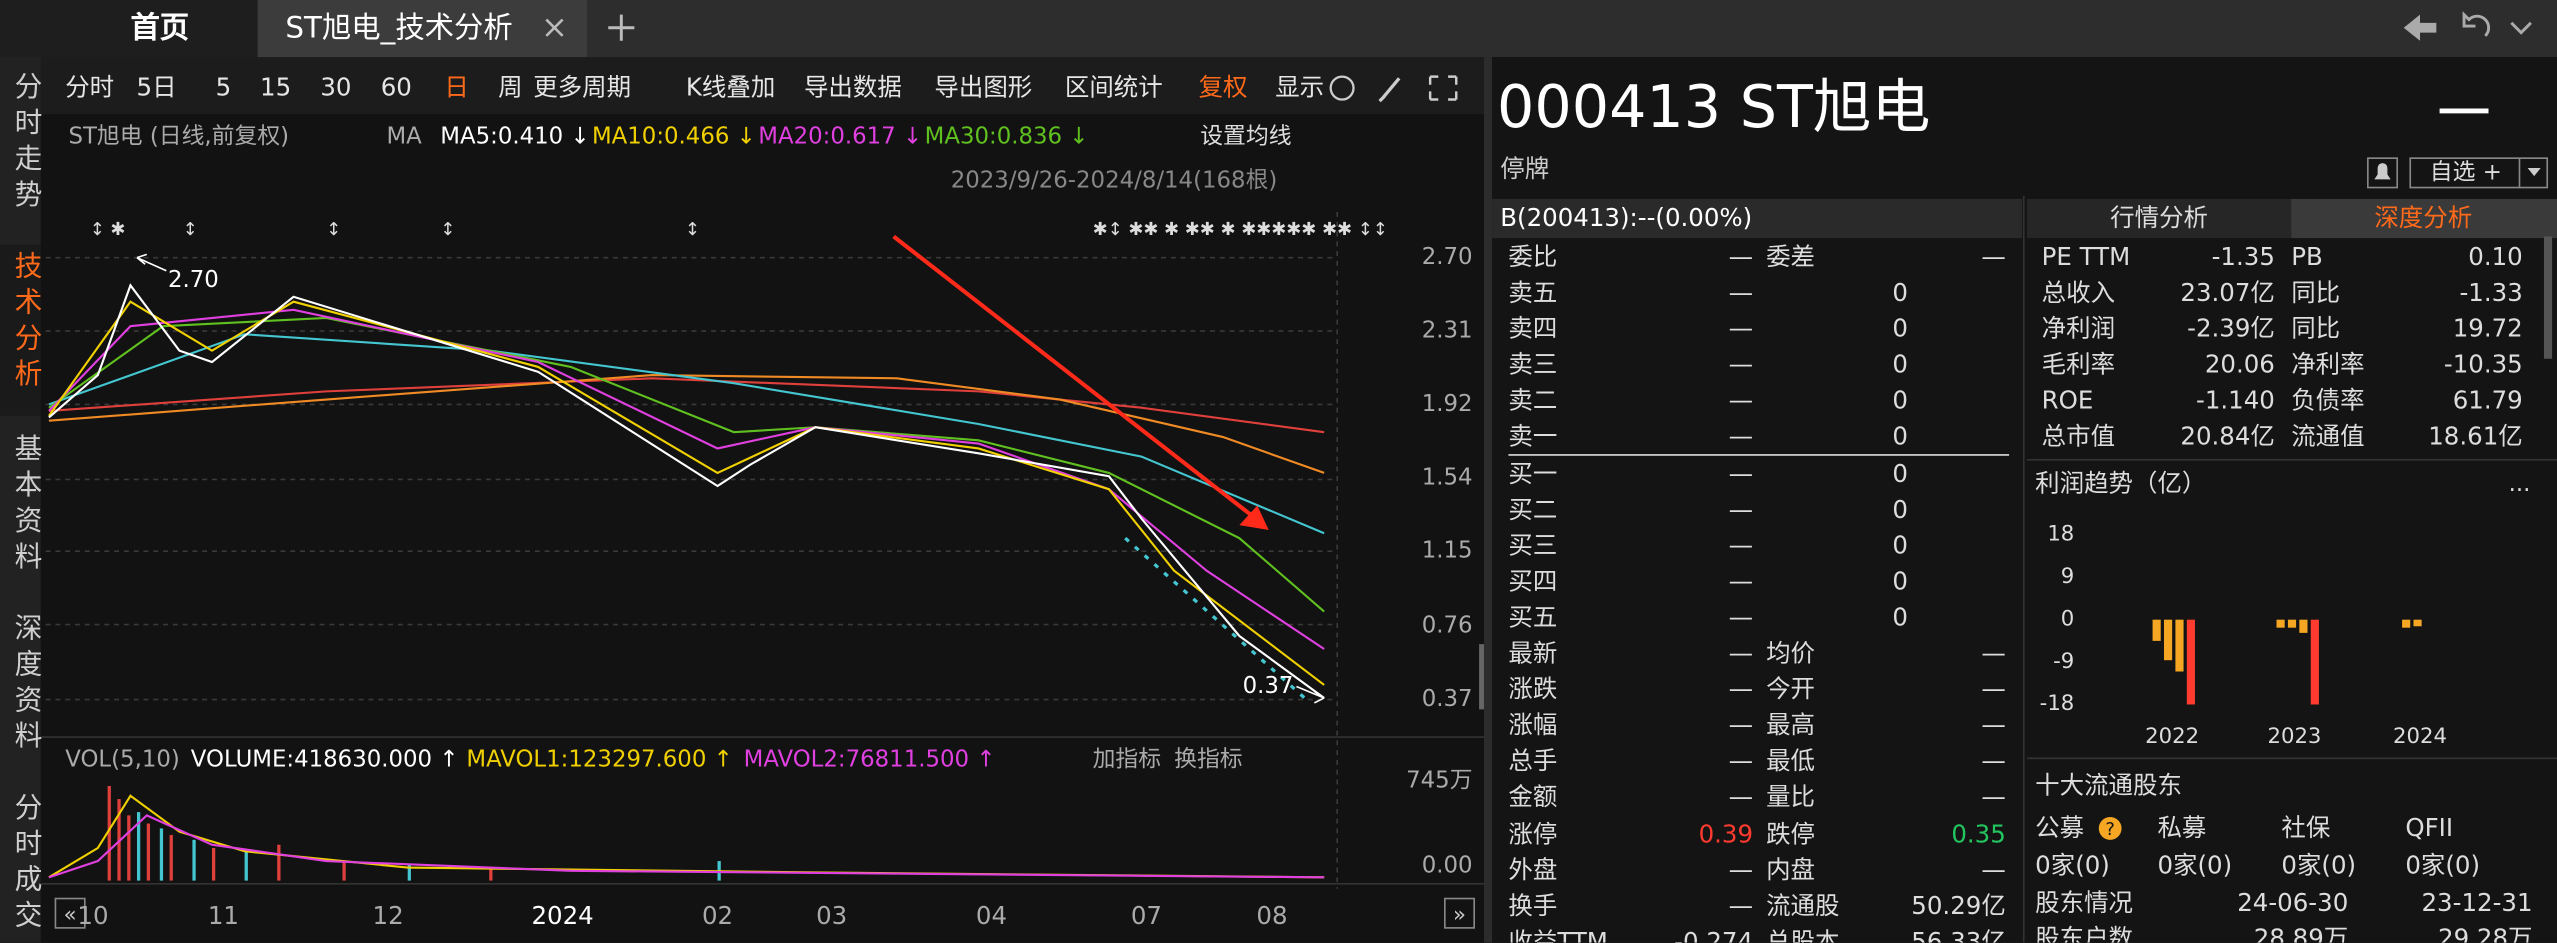 The image size is (2557, 943). Describe the element at coordinates (1791, 833) in the screenshot. I see `field-label: 跌停` at that location.